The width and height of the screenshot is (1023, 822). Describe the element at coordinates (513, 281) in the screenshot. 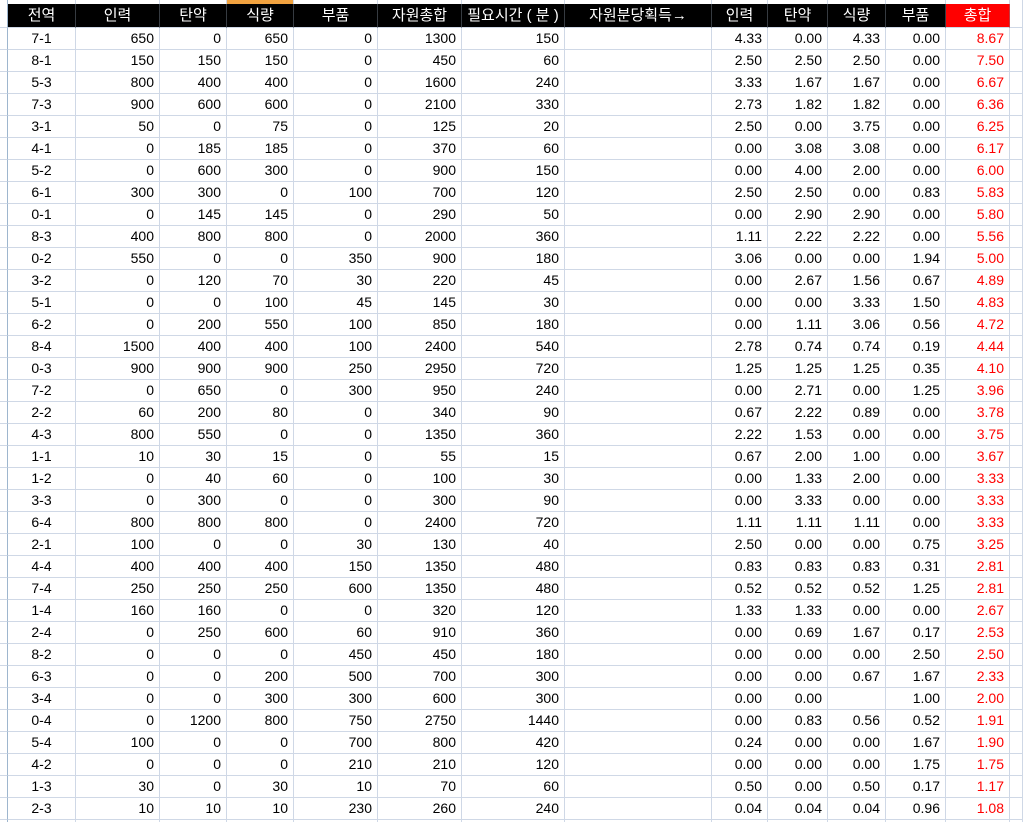

I see `cell-time-required: 45` at that location.